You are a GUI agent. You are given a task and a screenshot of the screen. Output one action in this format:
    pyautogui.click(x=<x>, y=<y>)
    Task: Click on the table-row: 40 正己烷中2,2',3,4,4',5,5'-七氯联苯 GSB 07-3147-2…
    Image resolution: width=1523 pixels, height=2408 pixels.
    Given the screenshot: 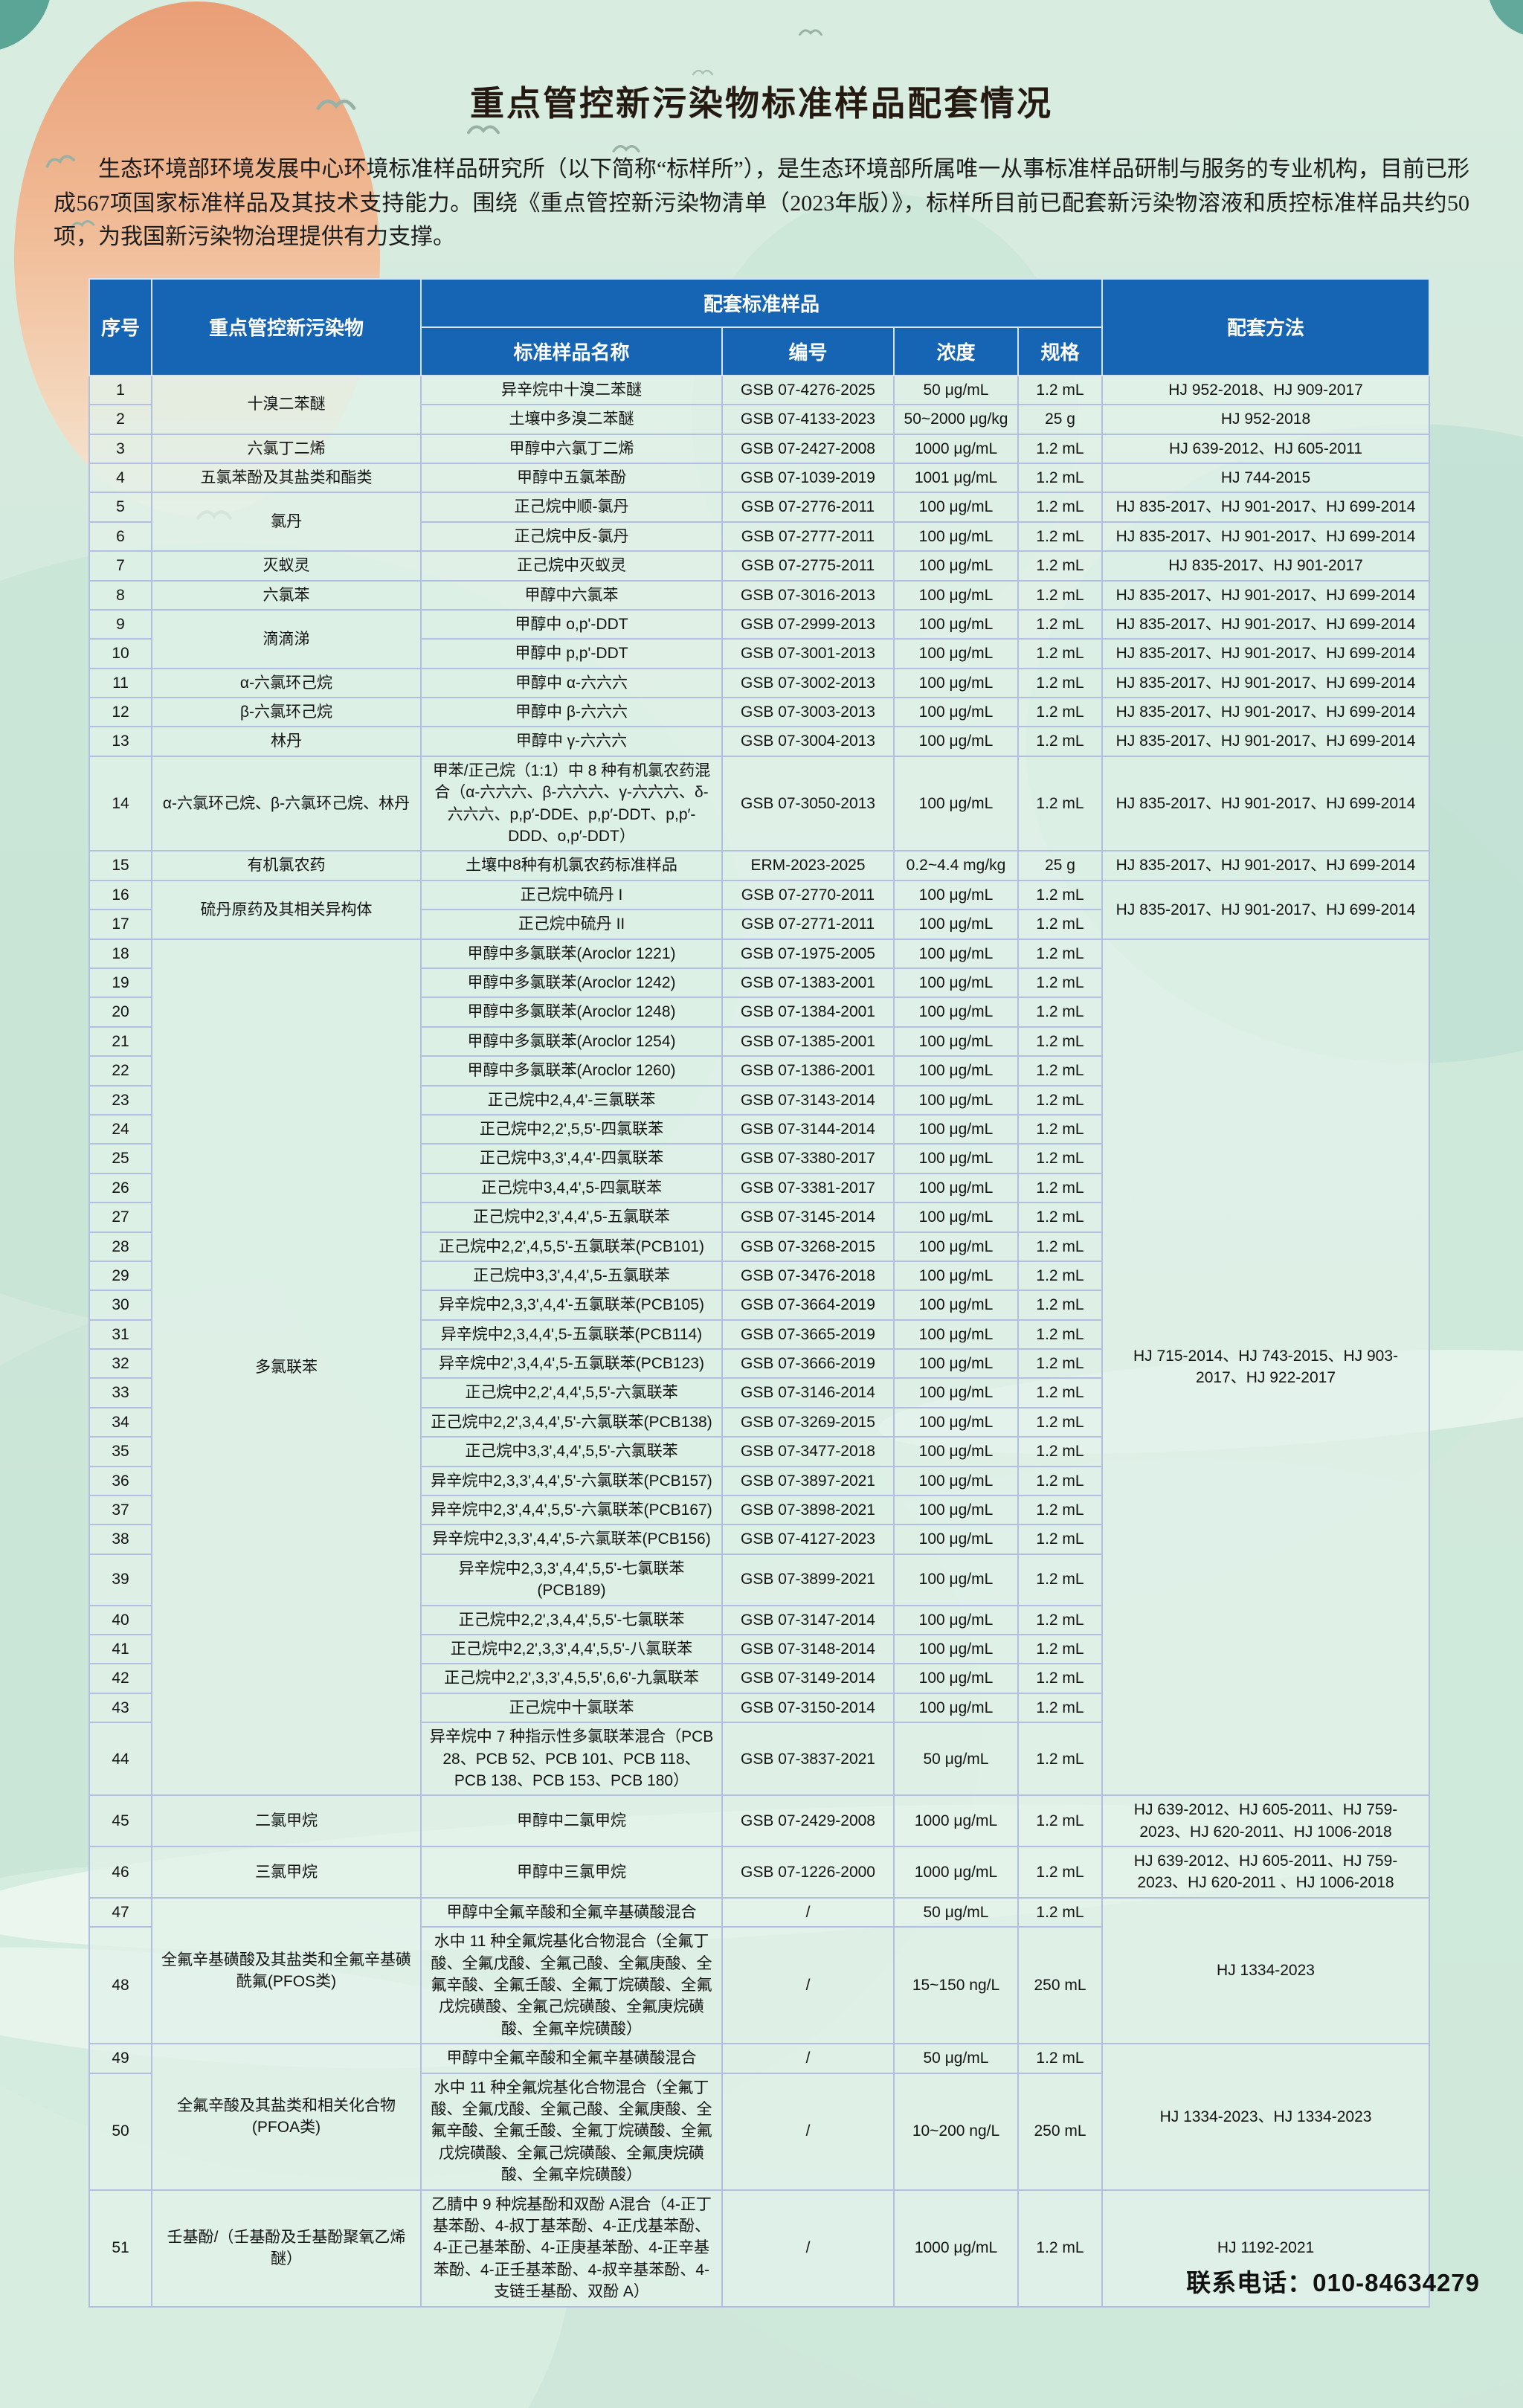 What is the action you would take?
    pyautogui.click(x=758, y=1619)
    